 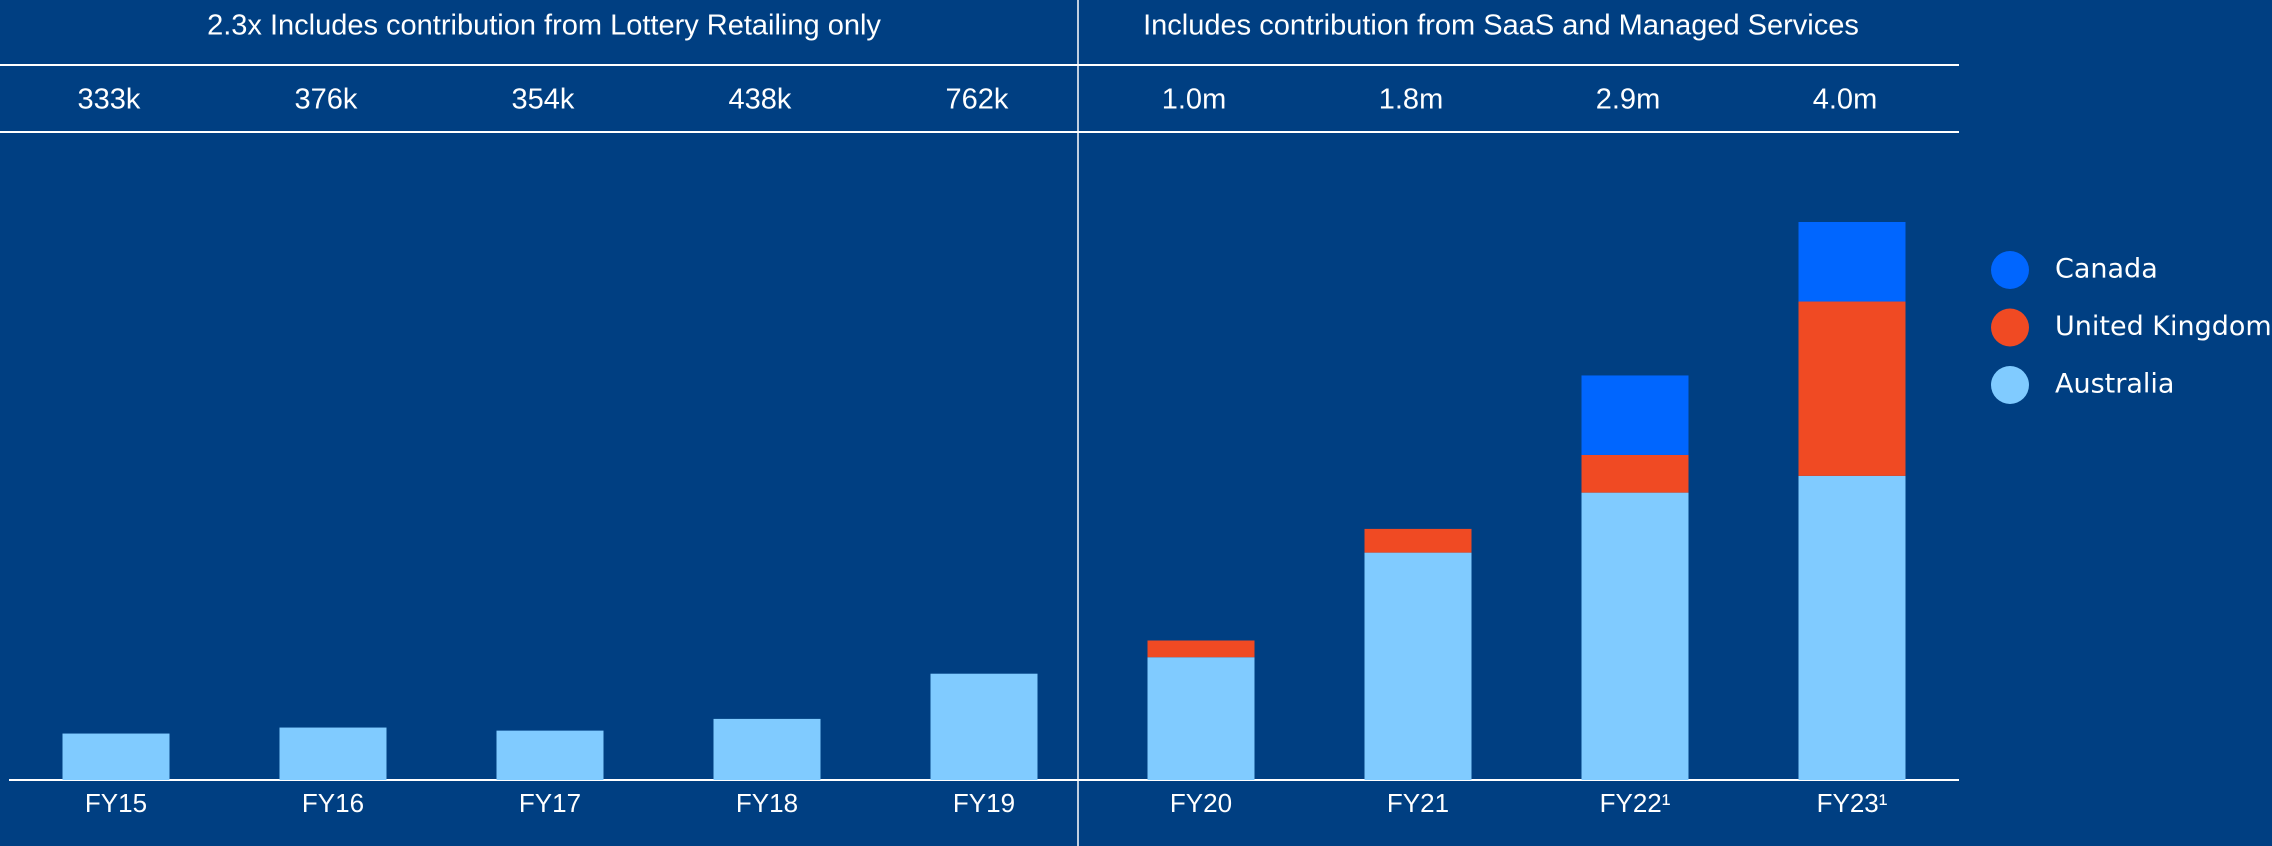 I want to click on total-label: 1.8m, so click(x=1411, y=100).